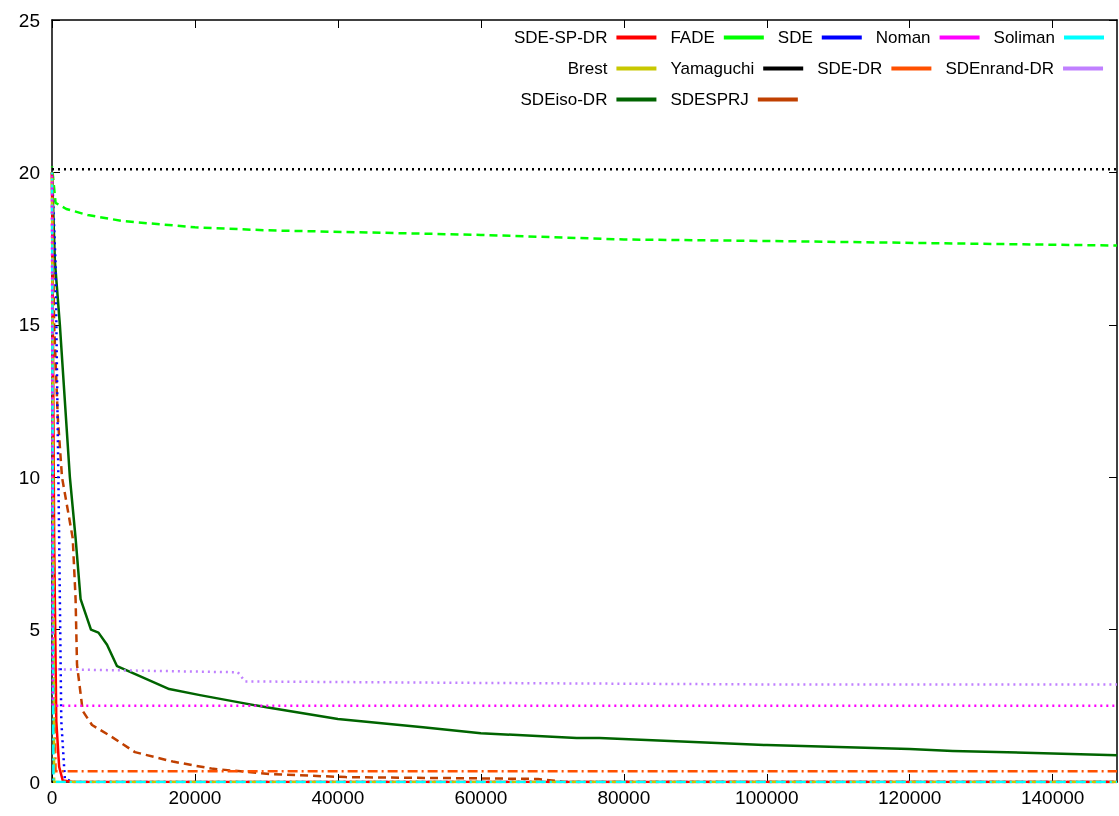 The image size is (1119, 816). What do you see at coordinates (903, 37) in the screenshot?
I see `legend-label: Noman` at bounding box center [903, 37].